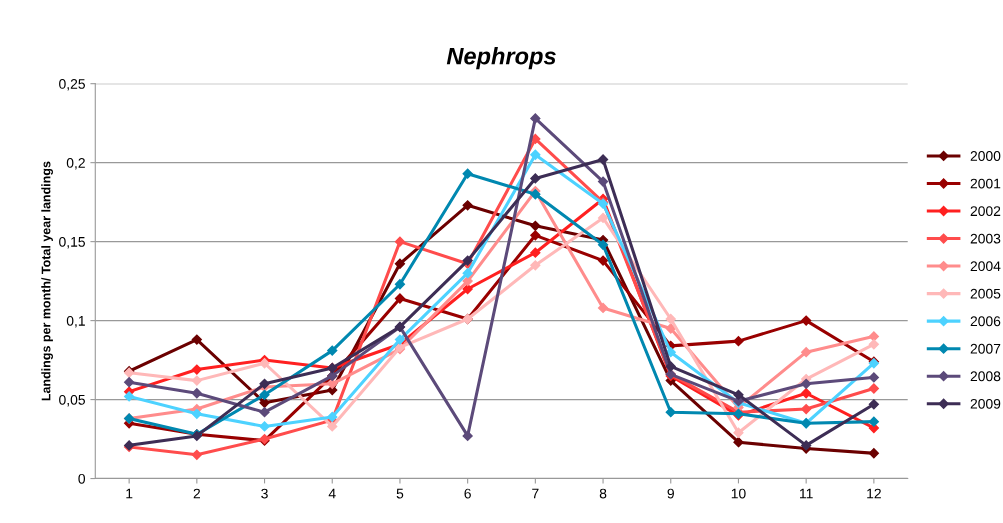  What do you see at coordinates (75, 163) in the screenshot?
I see `y-tick-label: 0,2` at bounding box center [75, 163].